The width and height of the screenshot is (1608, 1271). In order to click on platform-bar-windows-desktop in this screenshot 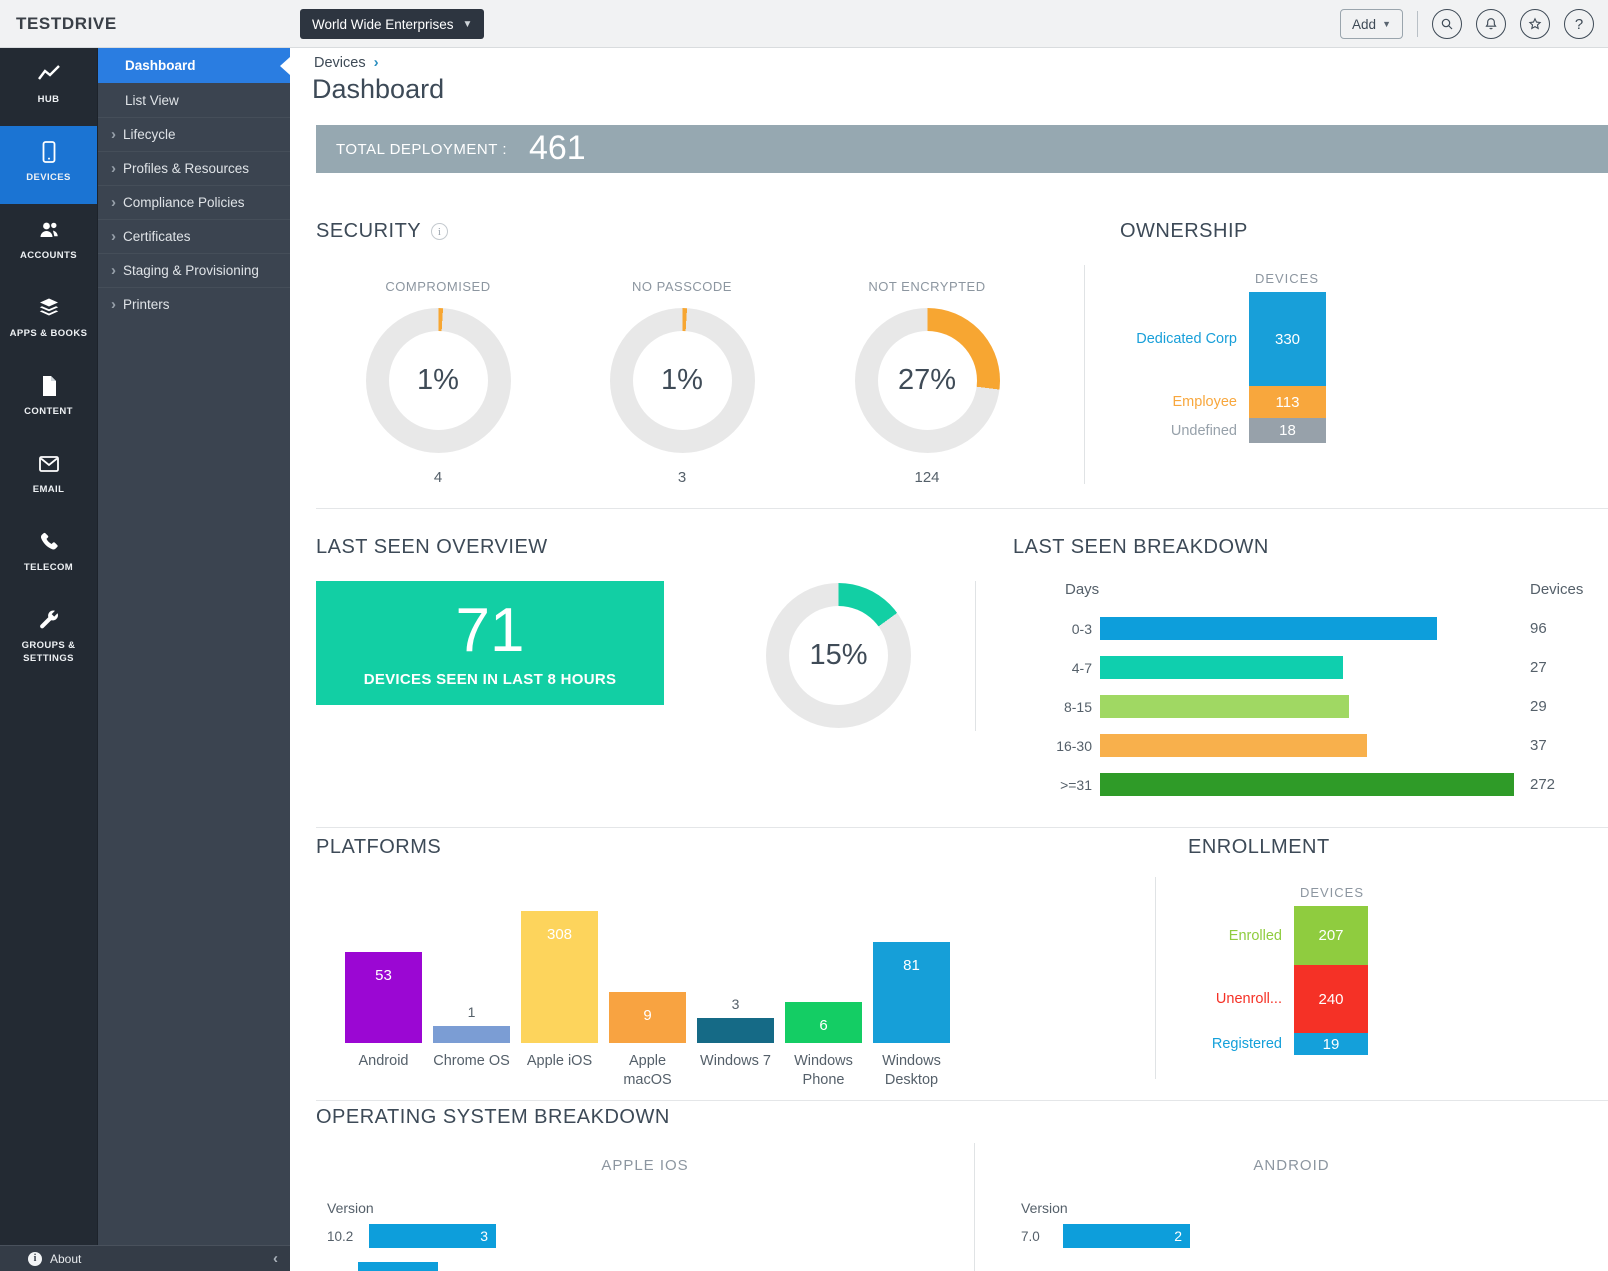, I will do `click(911, 992)`.